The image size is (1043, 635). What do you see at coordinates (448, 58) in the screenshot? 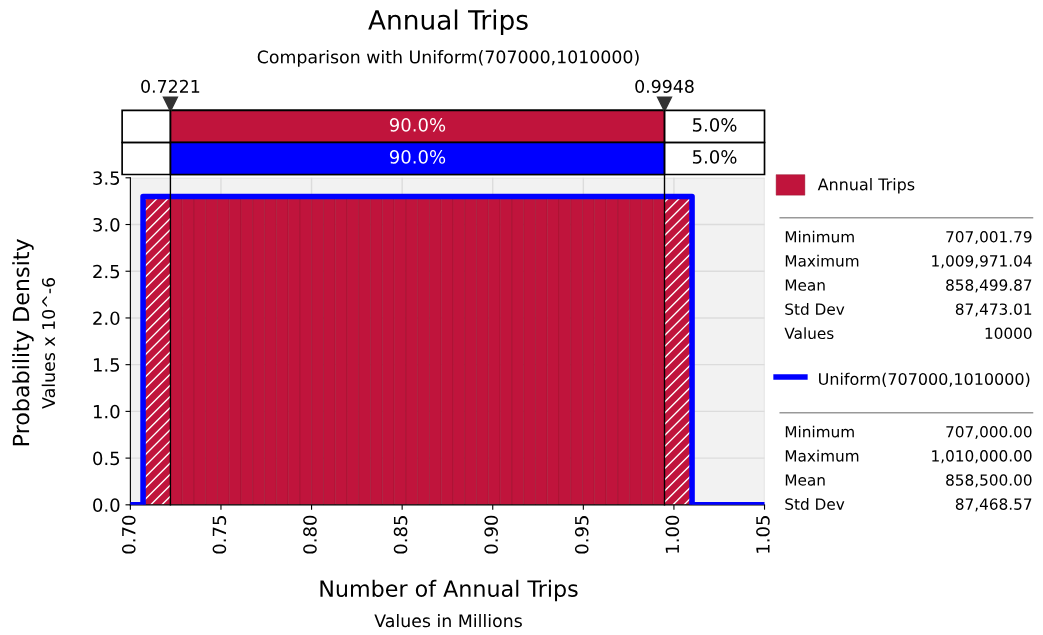
I see `chart-subtitle: Comparison with Uniform(707000,1010000)` at bounding box center [448, 58].